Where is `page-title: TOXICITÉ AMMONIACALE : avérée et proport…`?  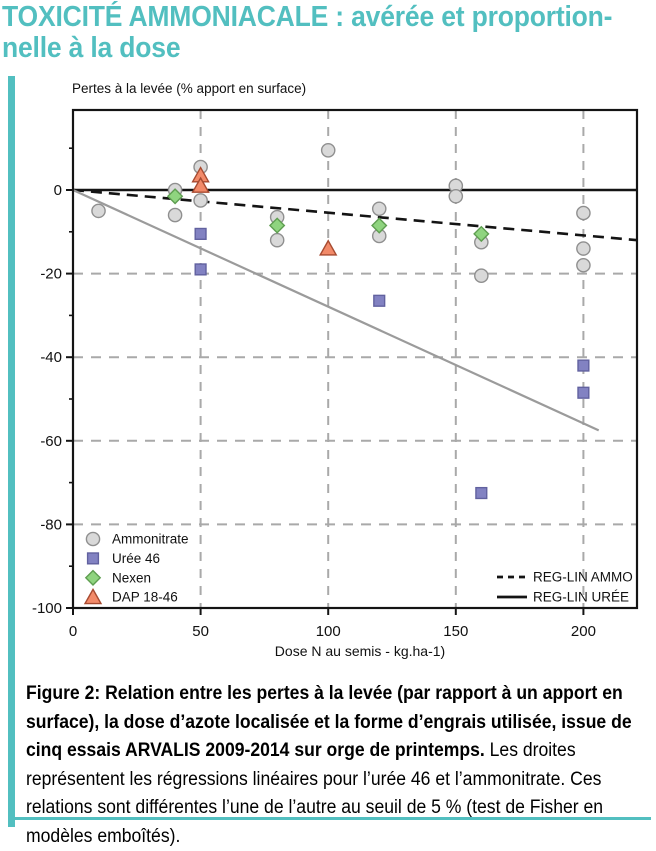
page-title: TOXICITÉ AMMONIACALE : avérée et proport… is located at coordinates (329, 33).